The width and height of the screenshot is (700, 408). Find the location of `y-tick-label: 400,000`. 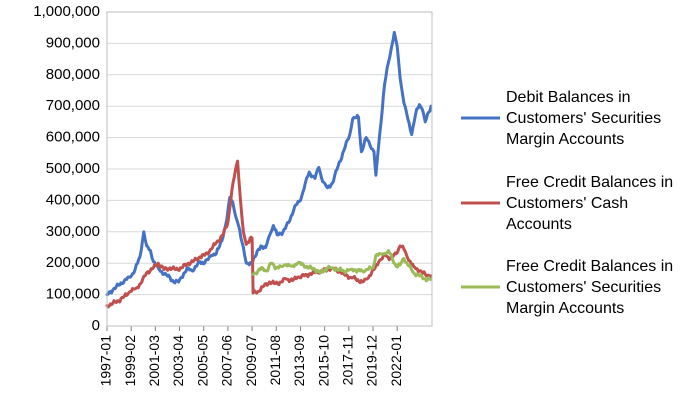

y-tick-label: 400,000 is located at coordinates (73, 199).